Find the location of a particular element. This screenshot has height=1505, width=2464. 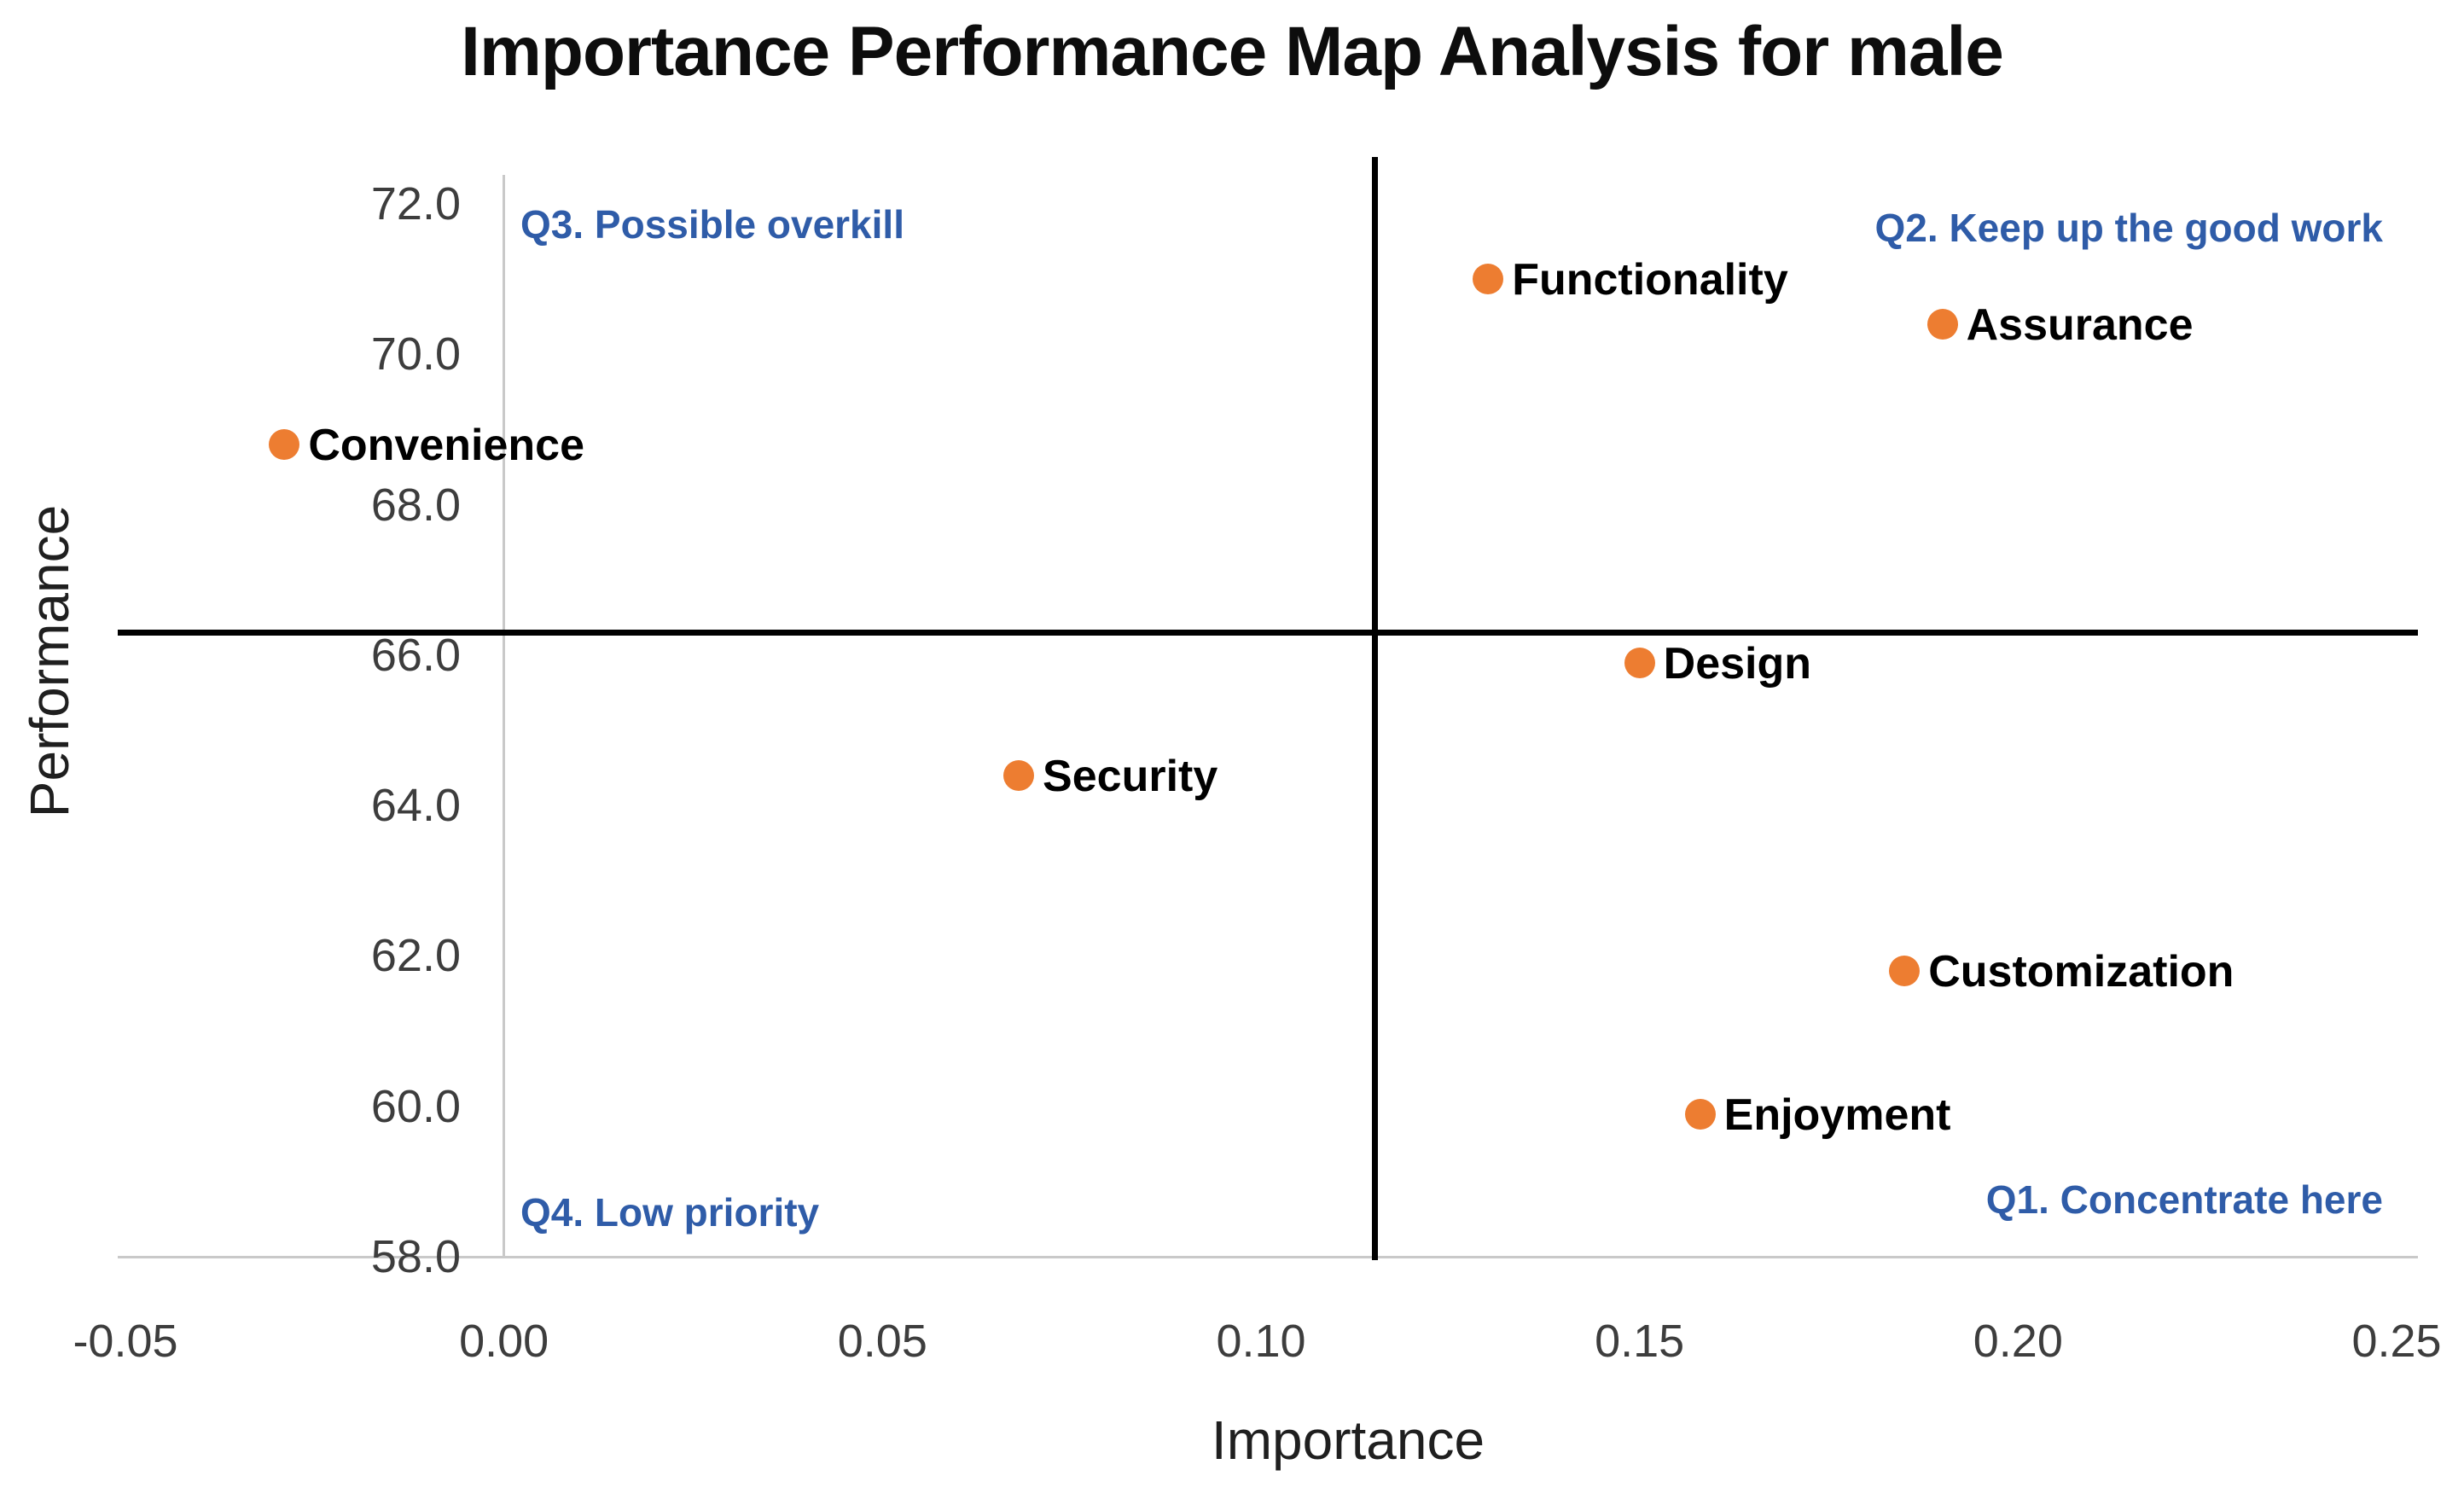

x-tick-label: -0.05 is located at coordinates (125, 1341).